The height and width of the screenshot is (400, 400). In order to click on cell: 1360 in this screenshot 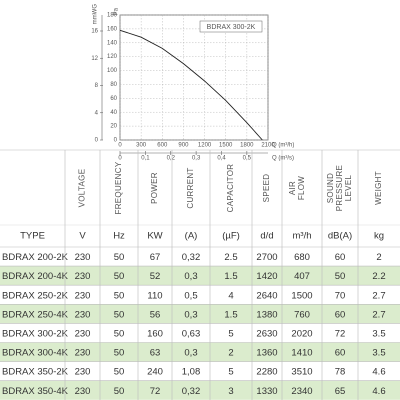, I will do `click(266, 353)`.